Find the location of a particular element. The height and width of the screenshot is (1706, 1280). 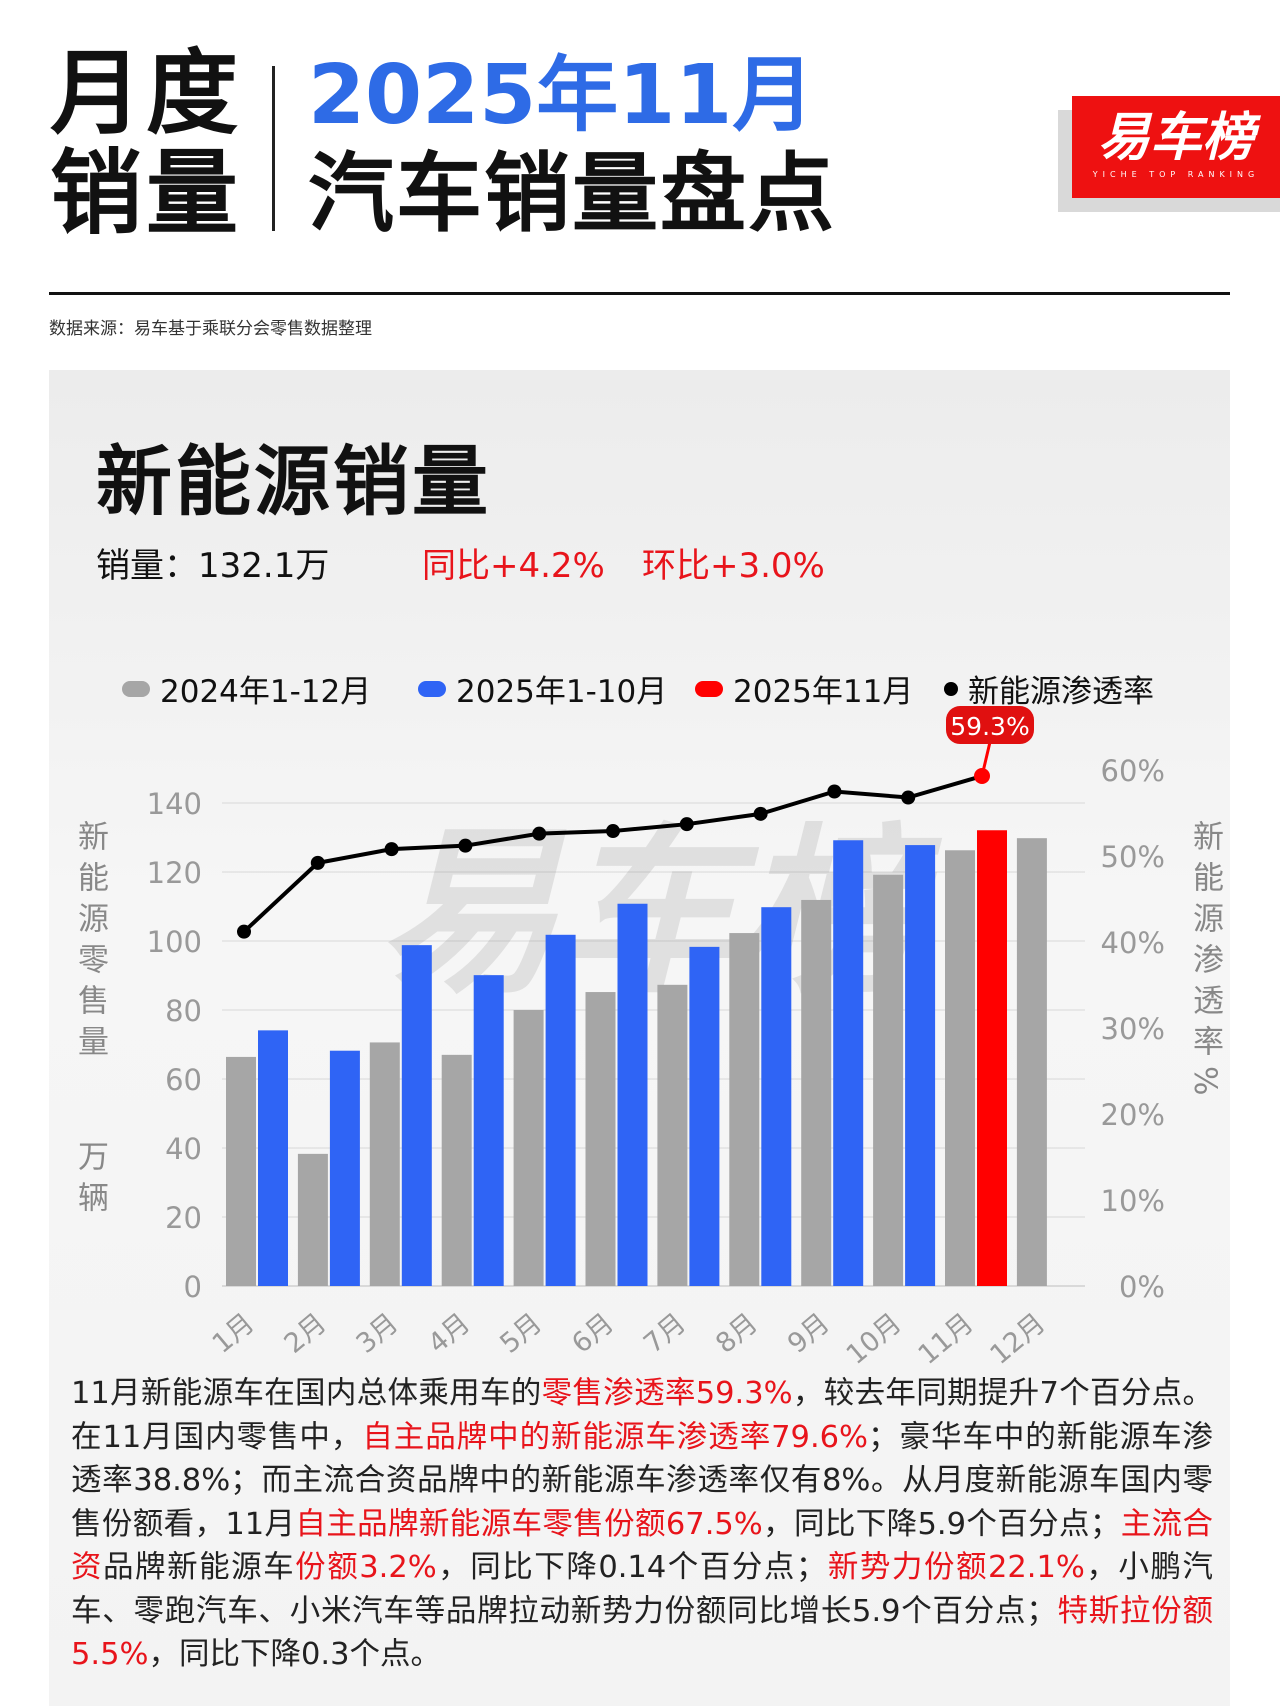

section-title: 新能源销量 is located at coordinates (293, 481).